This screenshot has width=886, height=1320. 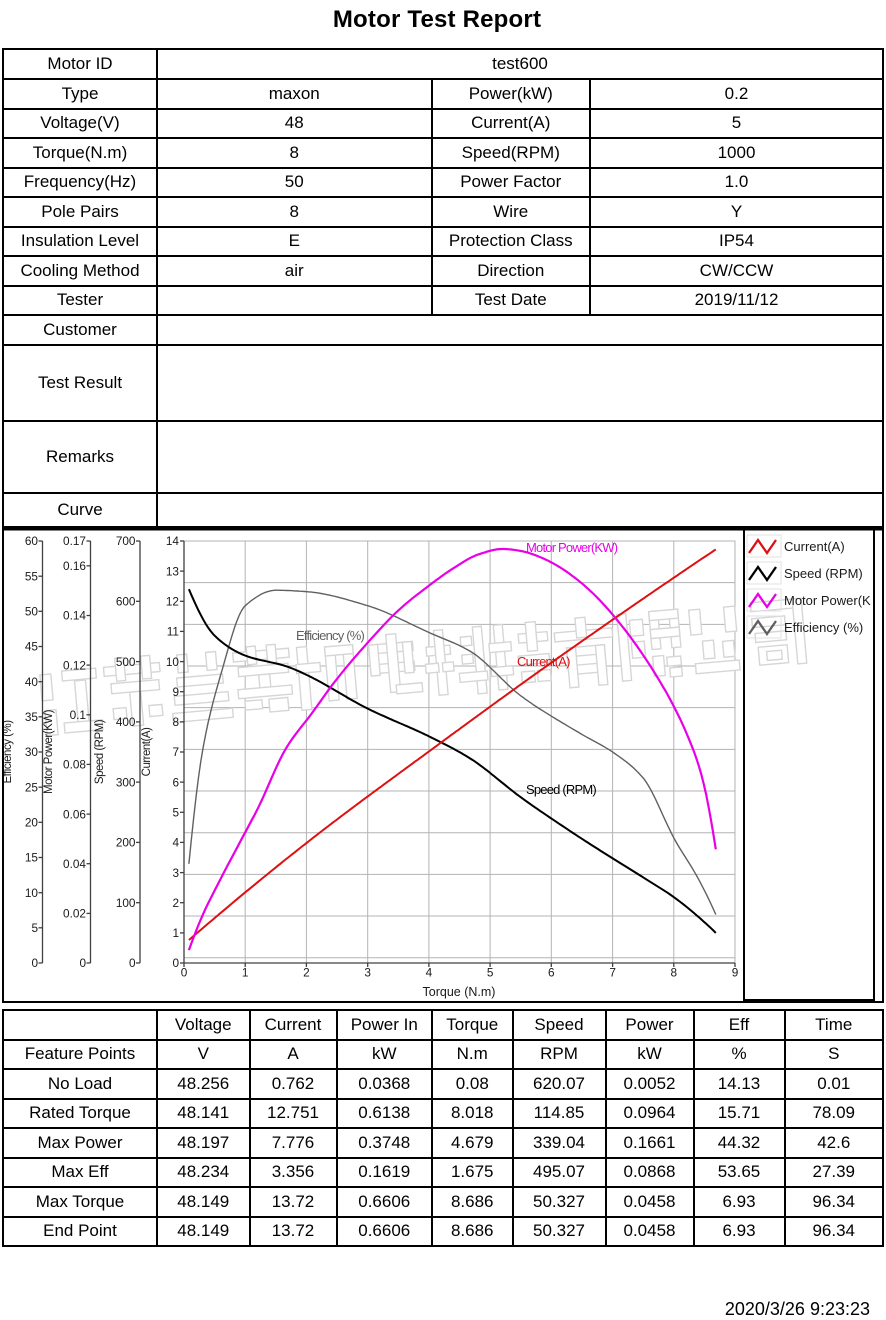 What do you see at coordinates (74, 914) in the screenshot?
I see `svg-text: 0.02` at bounding box center [74, 914].